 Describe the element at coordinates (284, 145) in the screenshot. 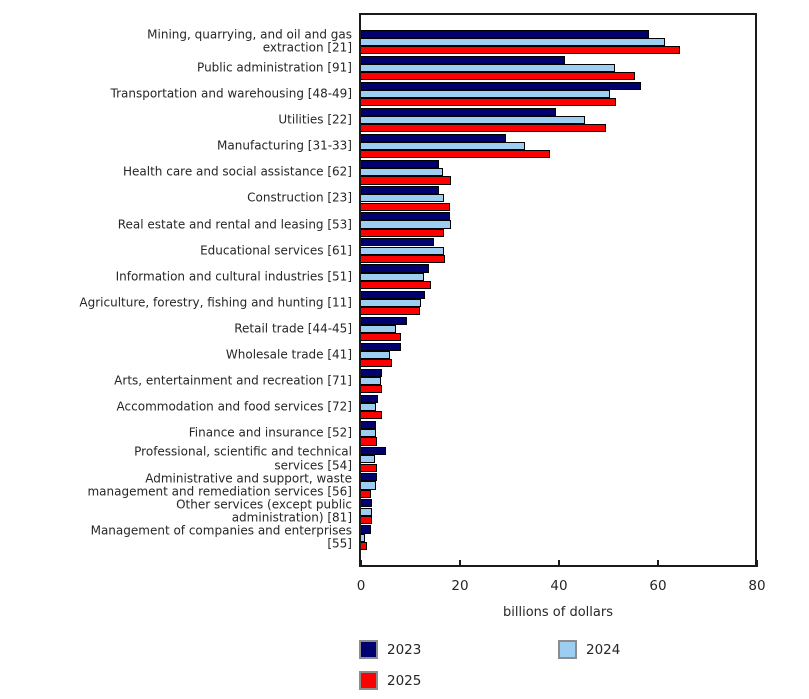

I see `category-label: Manufacturing [31-33]` at that location.